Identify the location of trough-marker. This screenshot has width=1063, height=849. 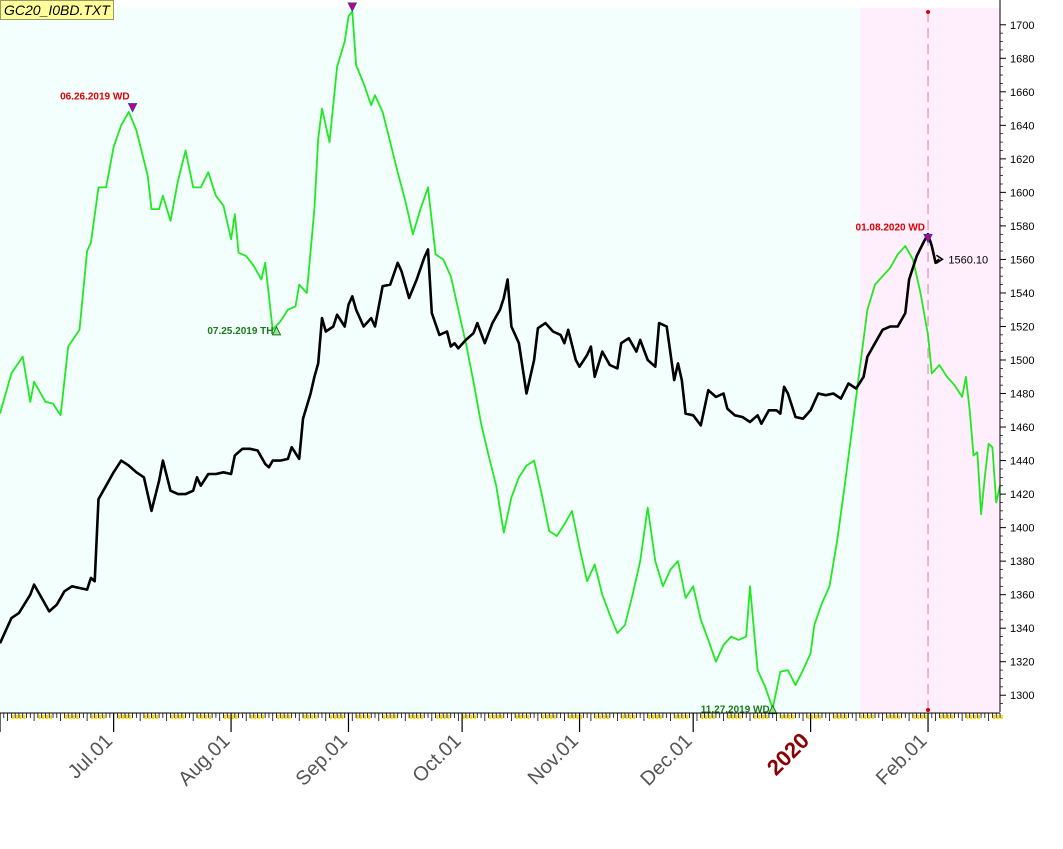
(276, 330).